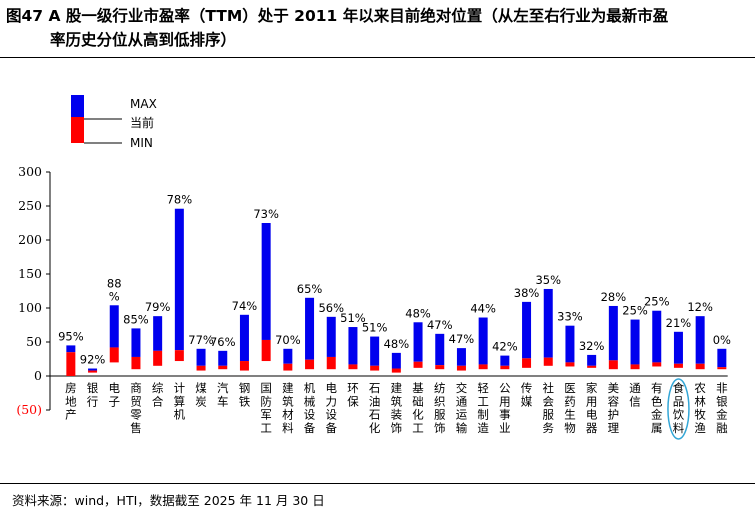 The height and width of the screenshot is (515, 755). What do you see at coordinates (71, 401) in the screenshot?
I see `category-label: 地` at bounding box center [71, 401].